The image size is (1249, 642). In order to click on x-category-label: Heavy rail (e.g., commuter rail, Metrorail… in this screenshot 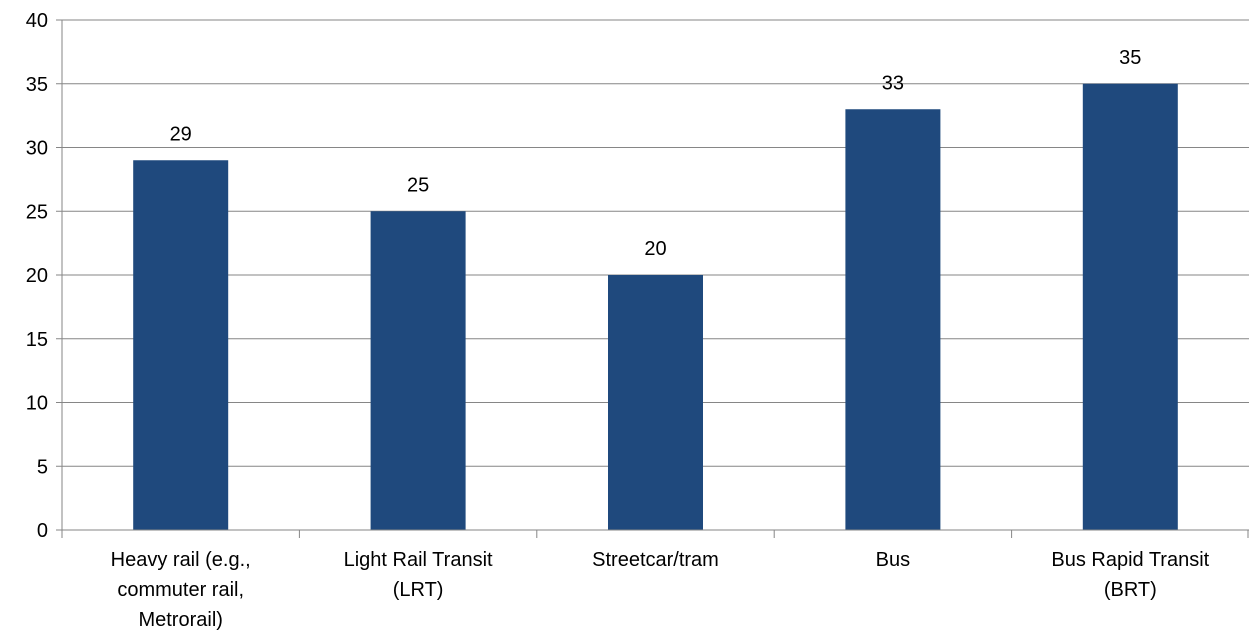, I will do `click(181, 590)`.